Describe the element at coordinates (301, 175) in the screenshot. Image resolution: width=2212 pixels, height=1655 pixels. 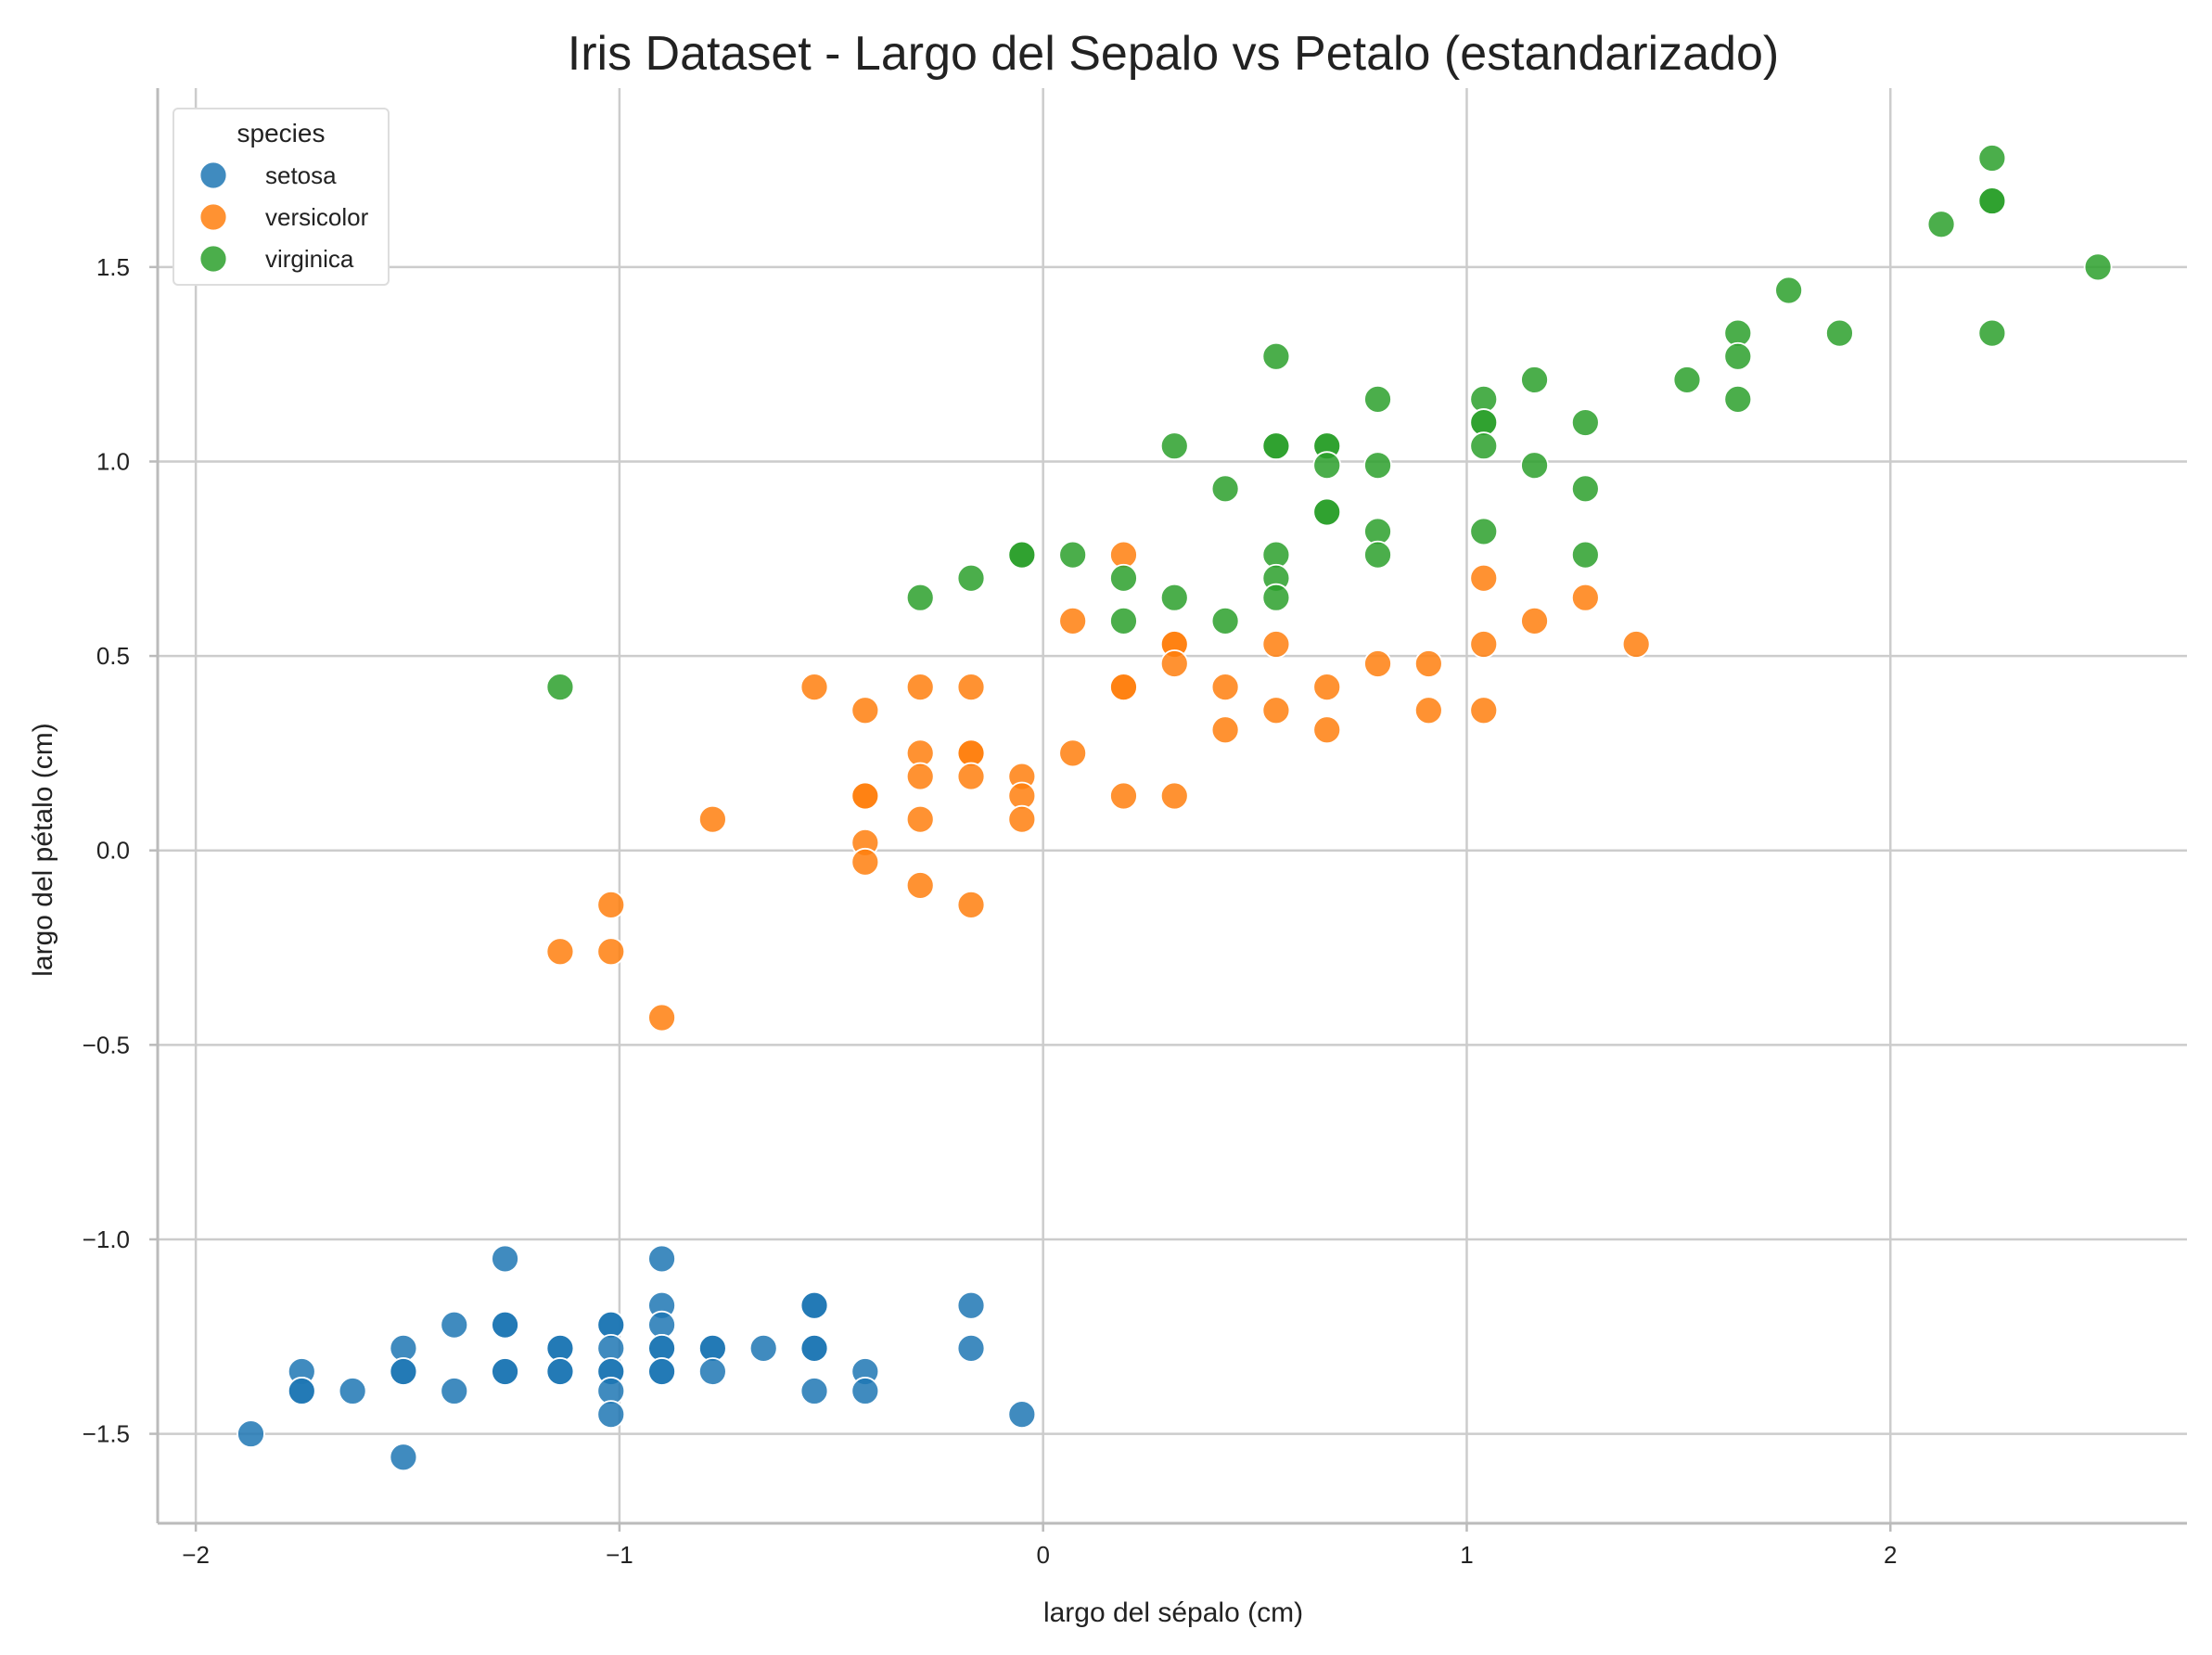
I see `legend-label-setosa: setosa` at that location.